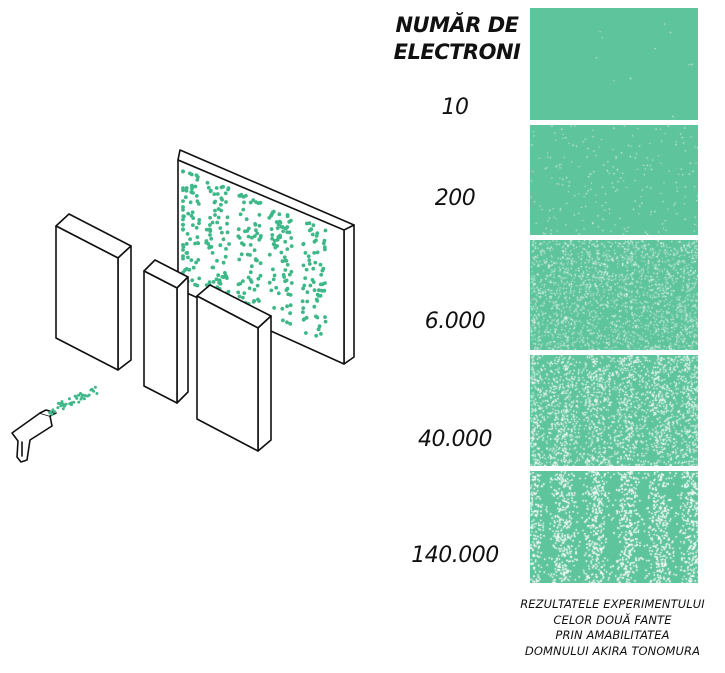 Image resolution: width=725 pixels, height=673 pixels. Describe the element at coordinates (457, 39) in the screenshot. I see `electron-count-header: NUMĂR DE ELECTRONI` at that location.